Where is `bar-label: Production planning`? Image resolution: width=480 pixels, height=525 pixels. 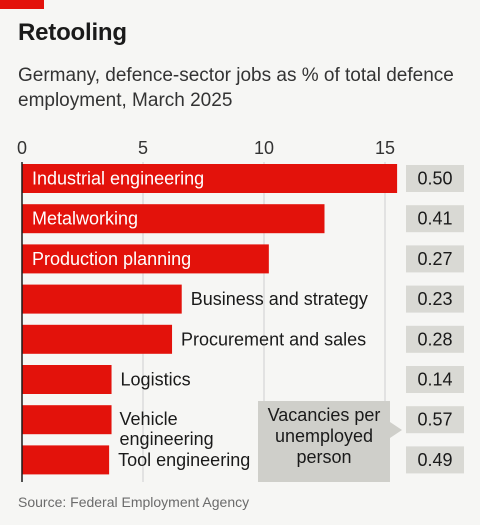
bar-label: Production planning is located at coordinates (111, 259).